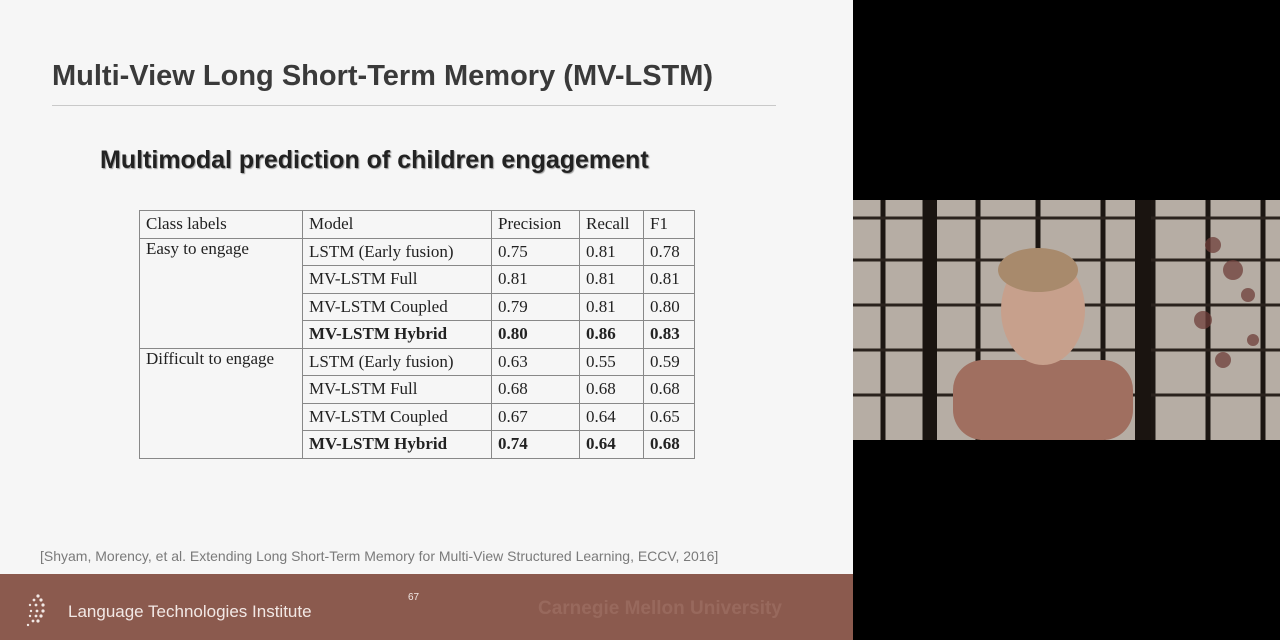 The height and width of the screenshot is (640, 1280). What do you see at coordinates (221, 224) in the screenshot?
I see `header-class-labels: Class labels` at bounding box center [221, 224].